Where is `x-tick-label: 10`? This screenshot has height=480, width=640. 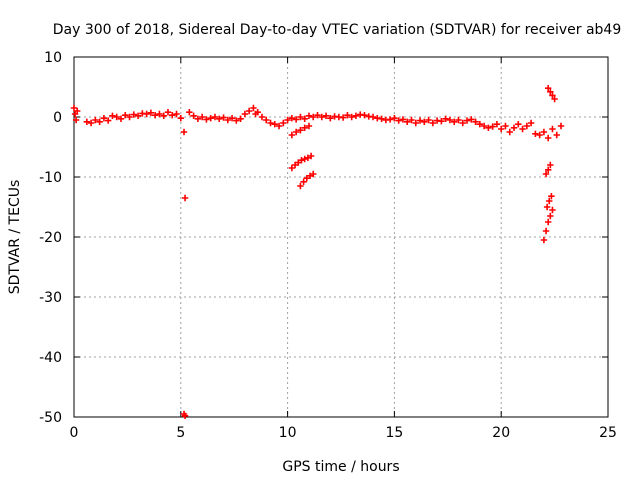 x-tick-label: 10 is located at coordinates (288, 433).